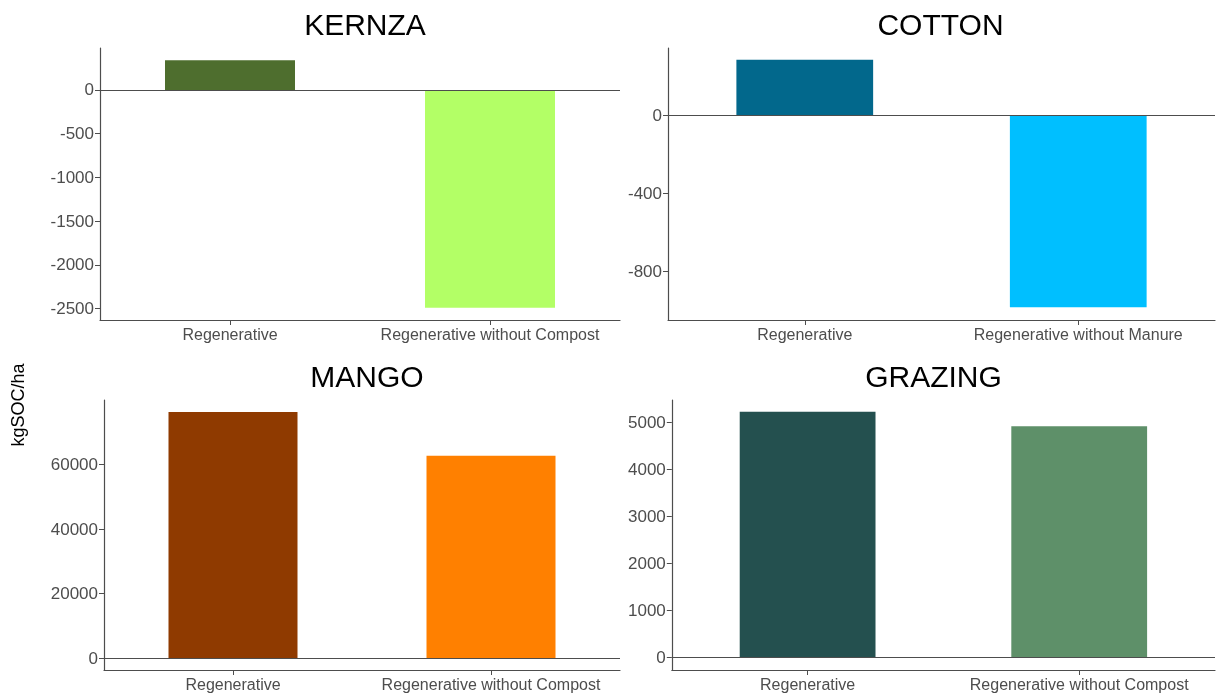 Image resolution: width=1218 pixels, height=696 pixels. I want to click on y-tick-label: -400, so click(645, 193).